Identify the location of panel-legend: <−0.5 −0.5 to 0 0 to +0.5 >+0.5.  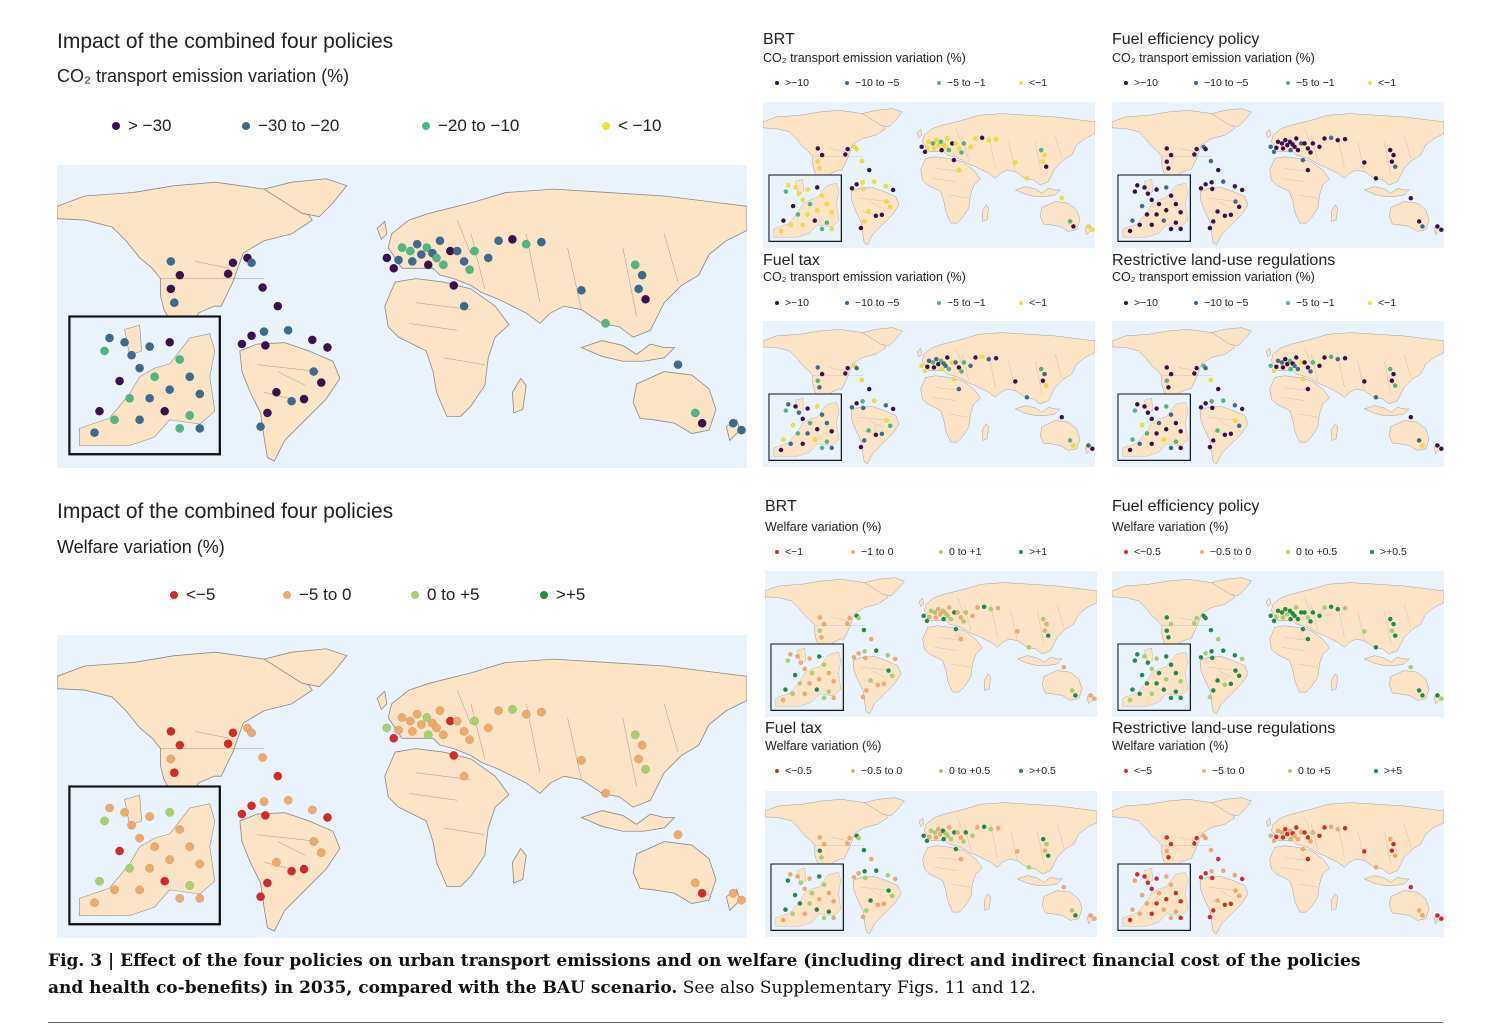
(915, 771).